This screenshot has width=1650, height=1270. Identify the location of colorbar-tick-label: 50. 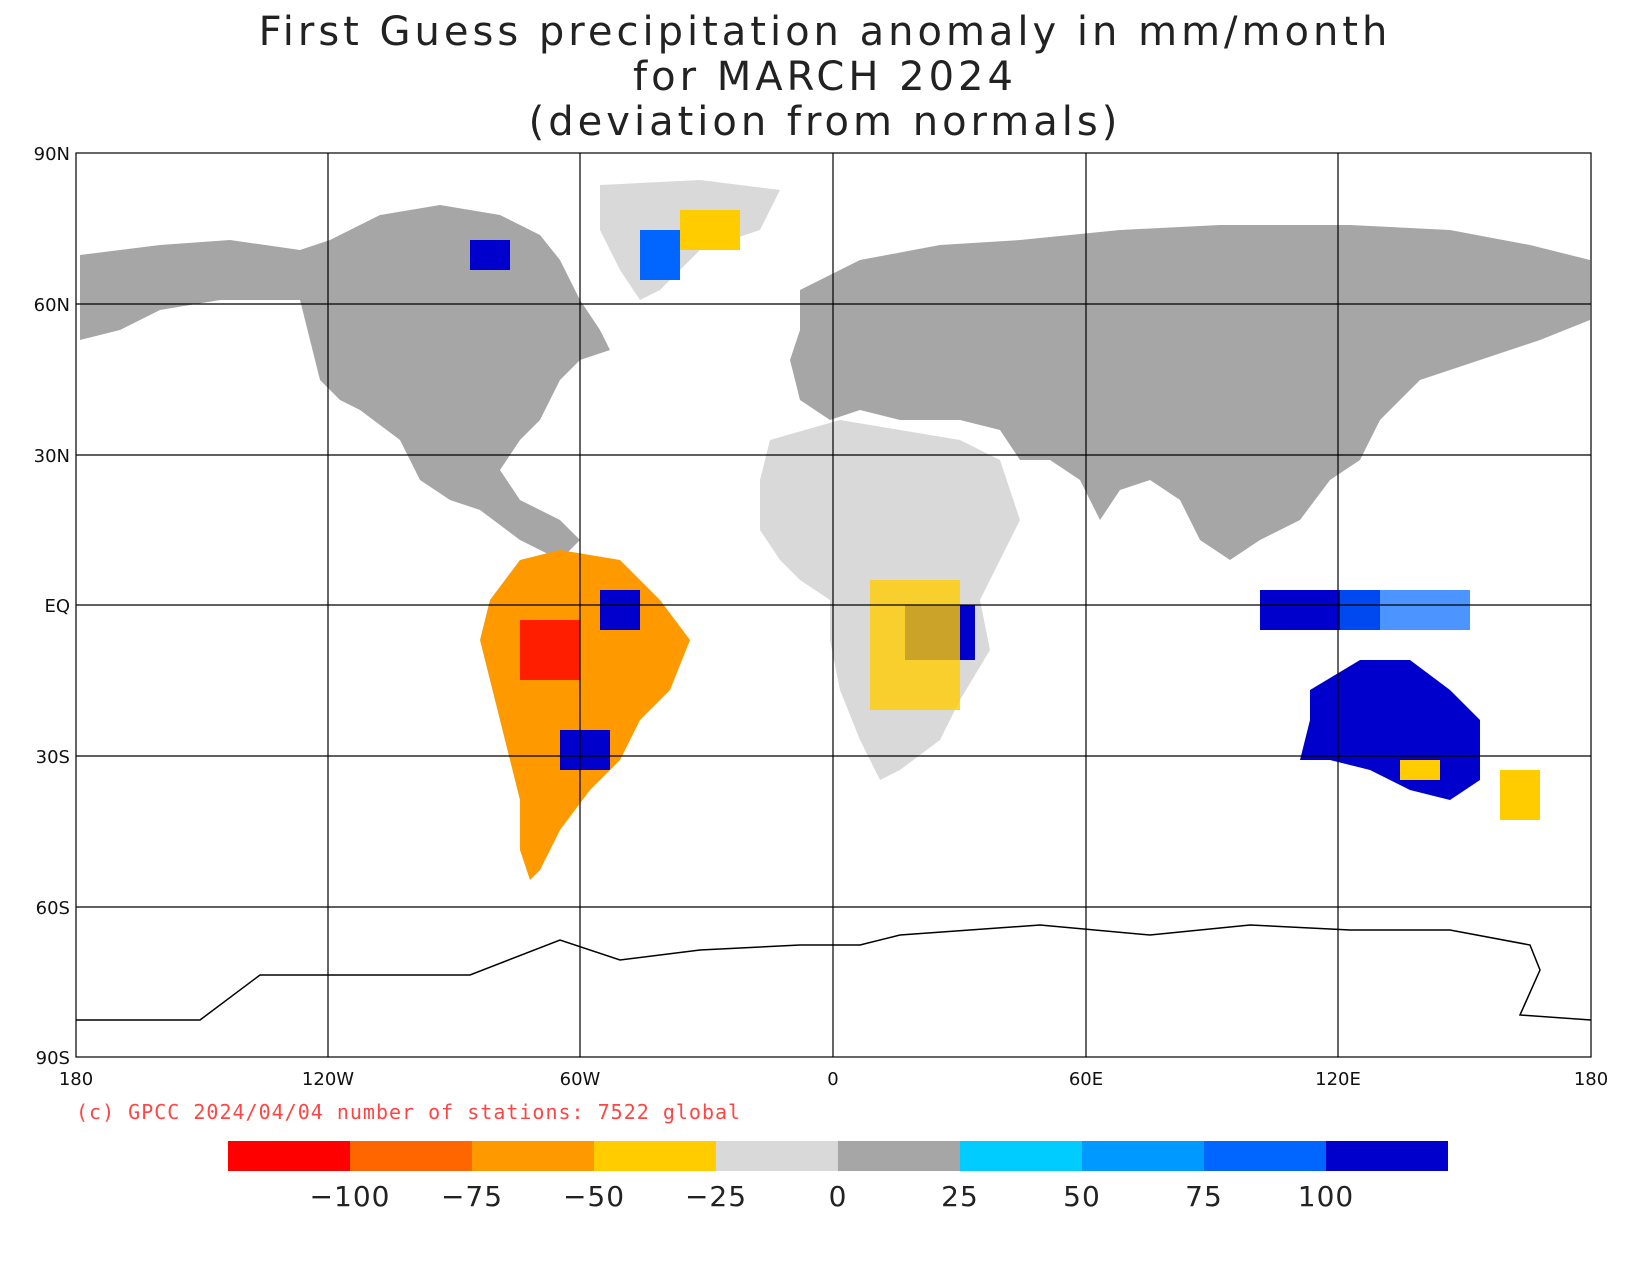
(1082, 1196).